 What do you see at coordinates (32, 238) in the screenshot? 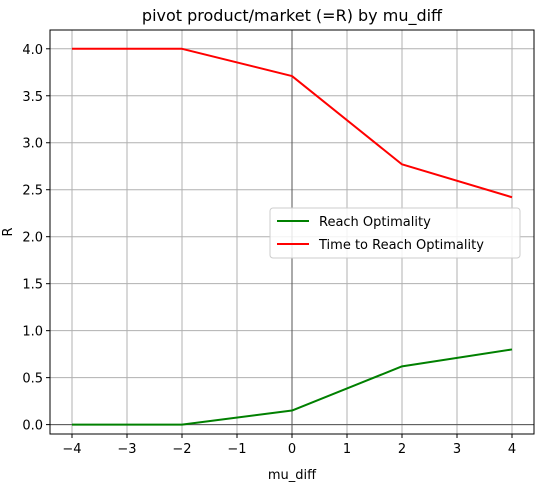
I see `y-tick-label: 2.0` at bounding box center [32, 238].